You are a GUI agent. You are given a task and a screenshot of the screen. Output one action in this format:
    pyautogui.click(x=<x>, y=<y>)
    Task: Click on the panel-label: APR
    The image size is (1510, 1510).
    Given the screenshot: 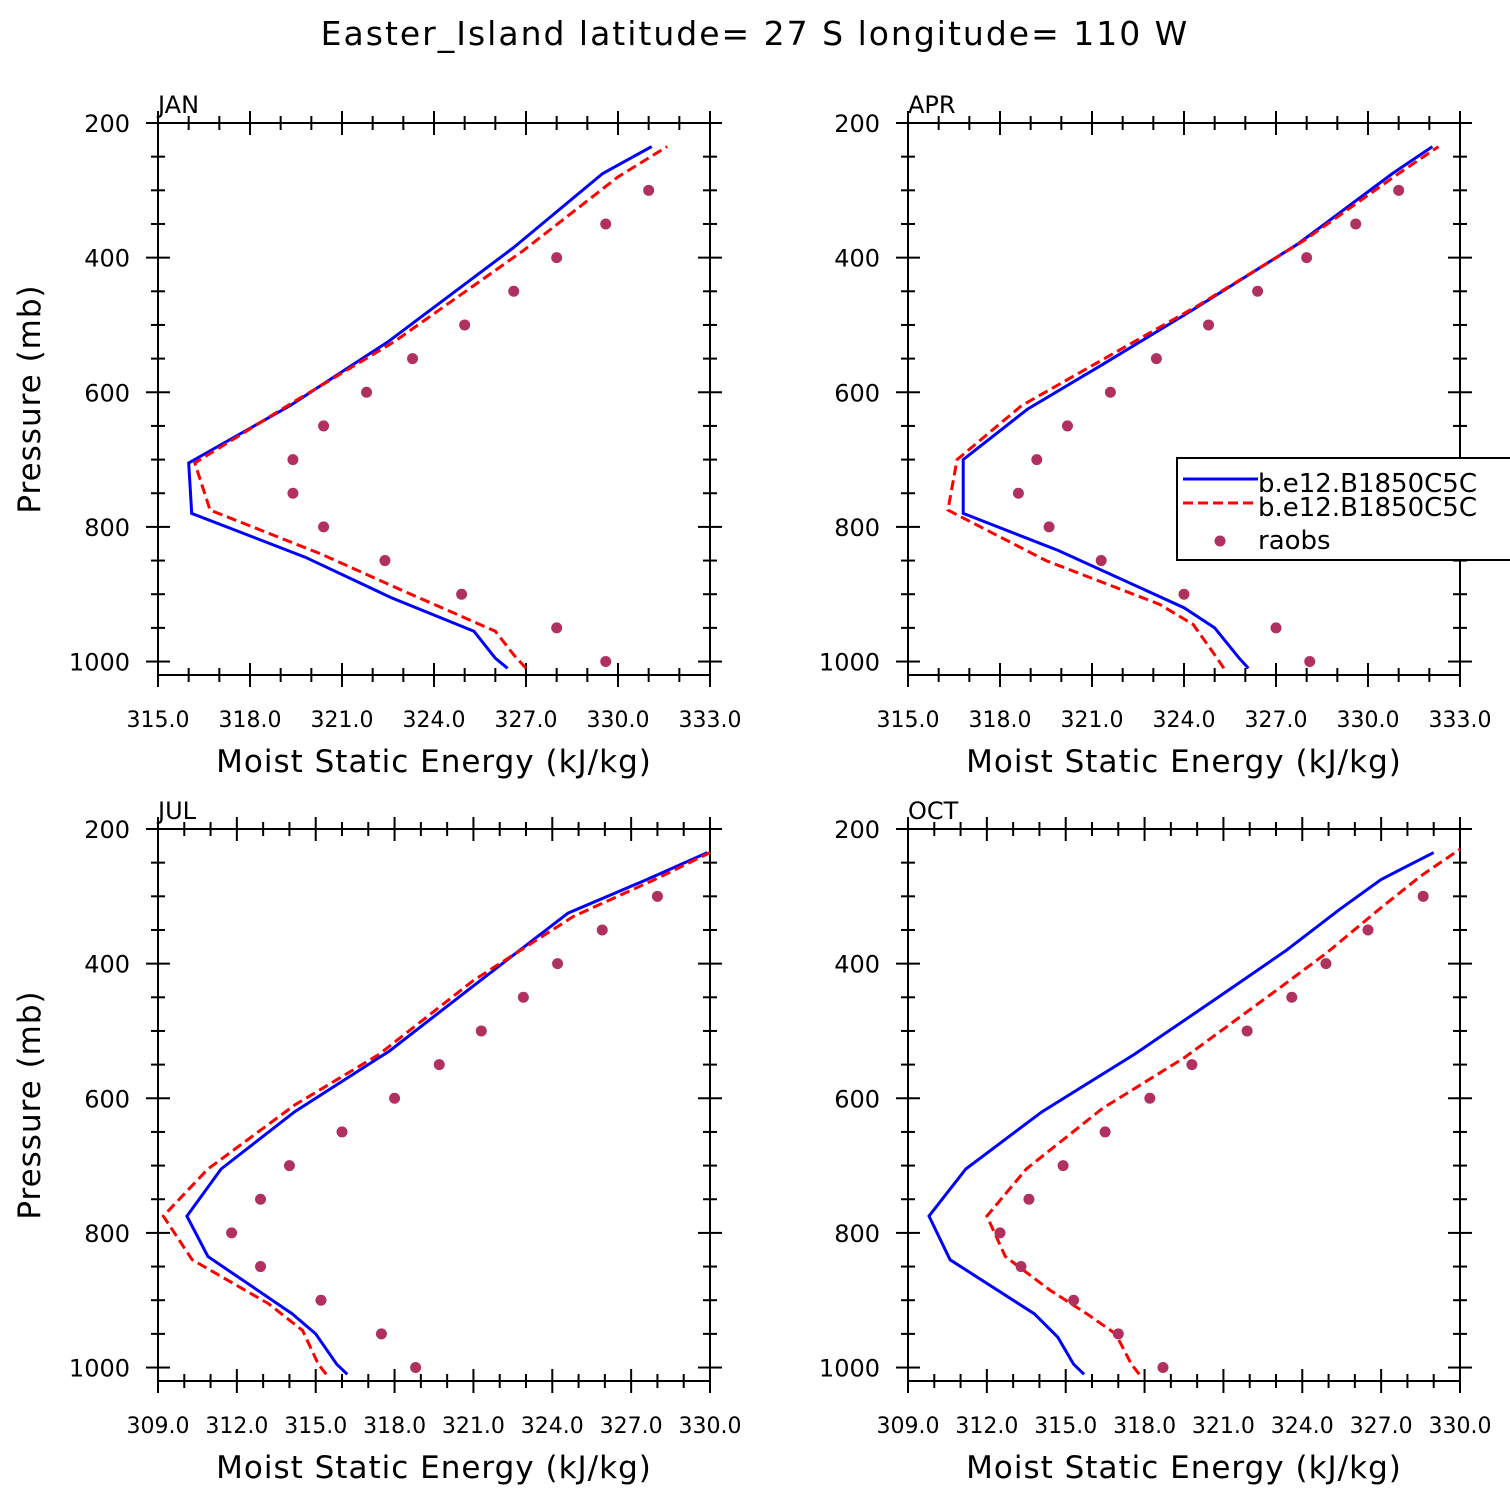 What is the action you would take?
    pyautogui.click(x=932, y=105)
    